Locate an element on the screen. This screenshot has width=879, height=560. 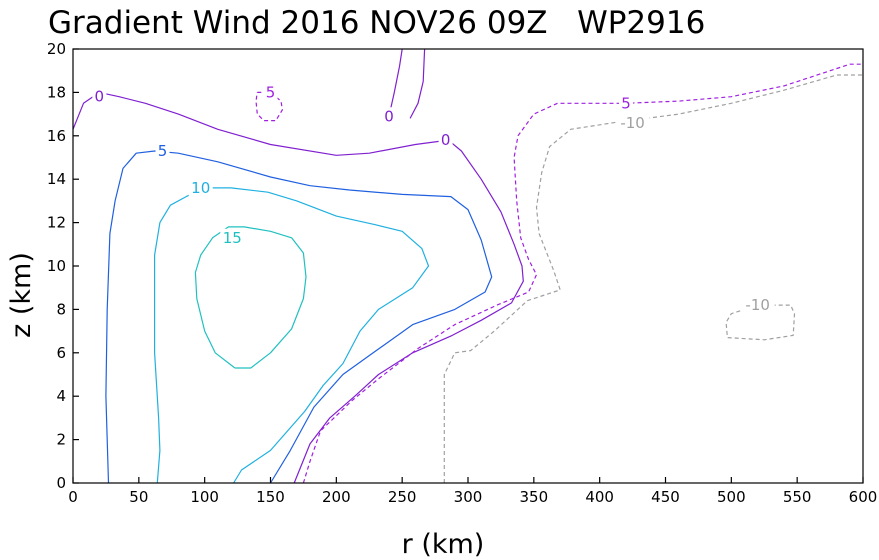
x-tick-label: 200 is located at coordinates (336, 497).